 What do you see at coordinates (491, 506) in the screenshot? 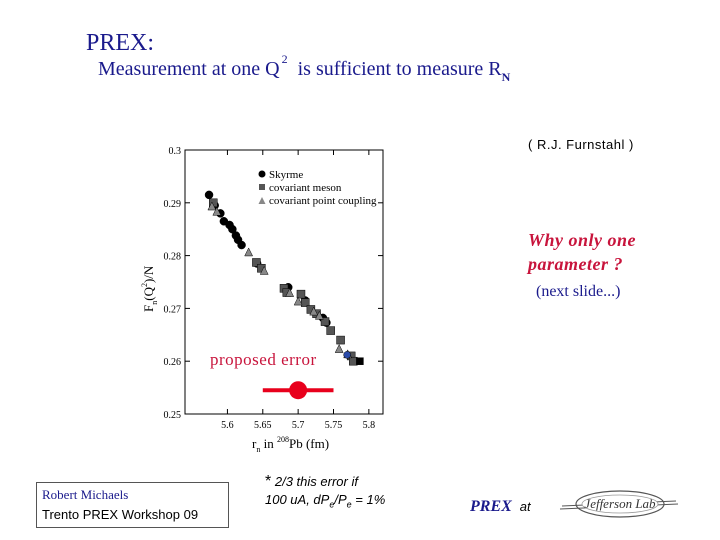
I see `prex-label: PREX` at bounding box center [491, 506].